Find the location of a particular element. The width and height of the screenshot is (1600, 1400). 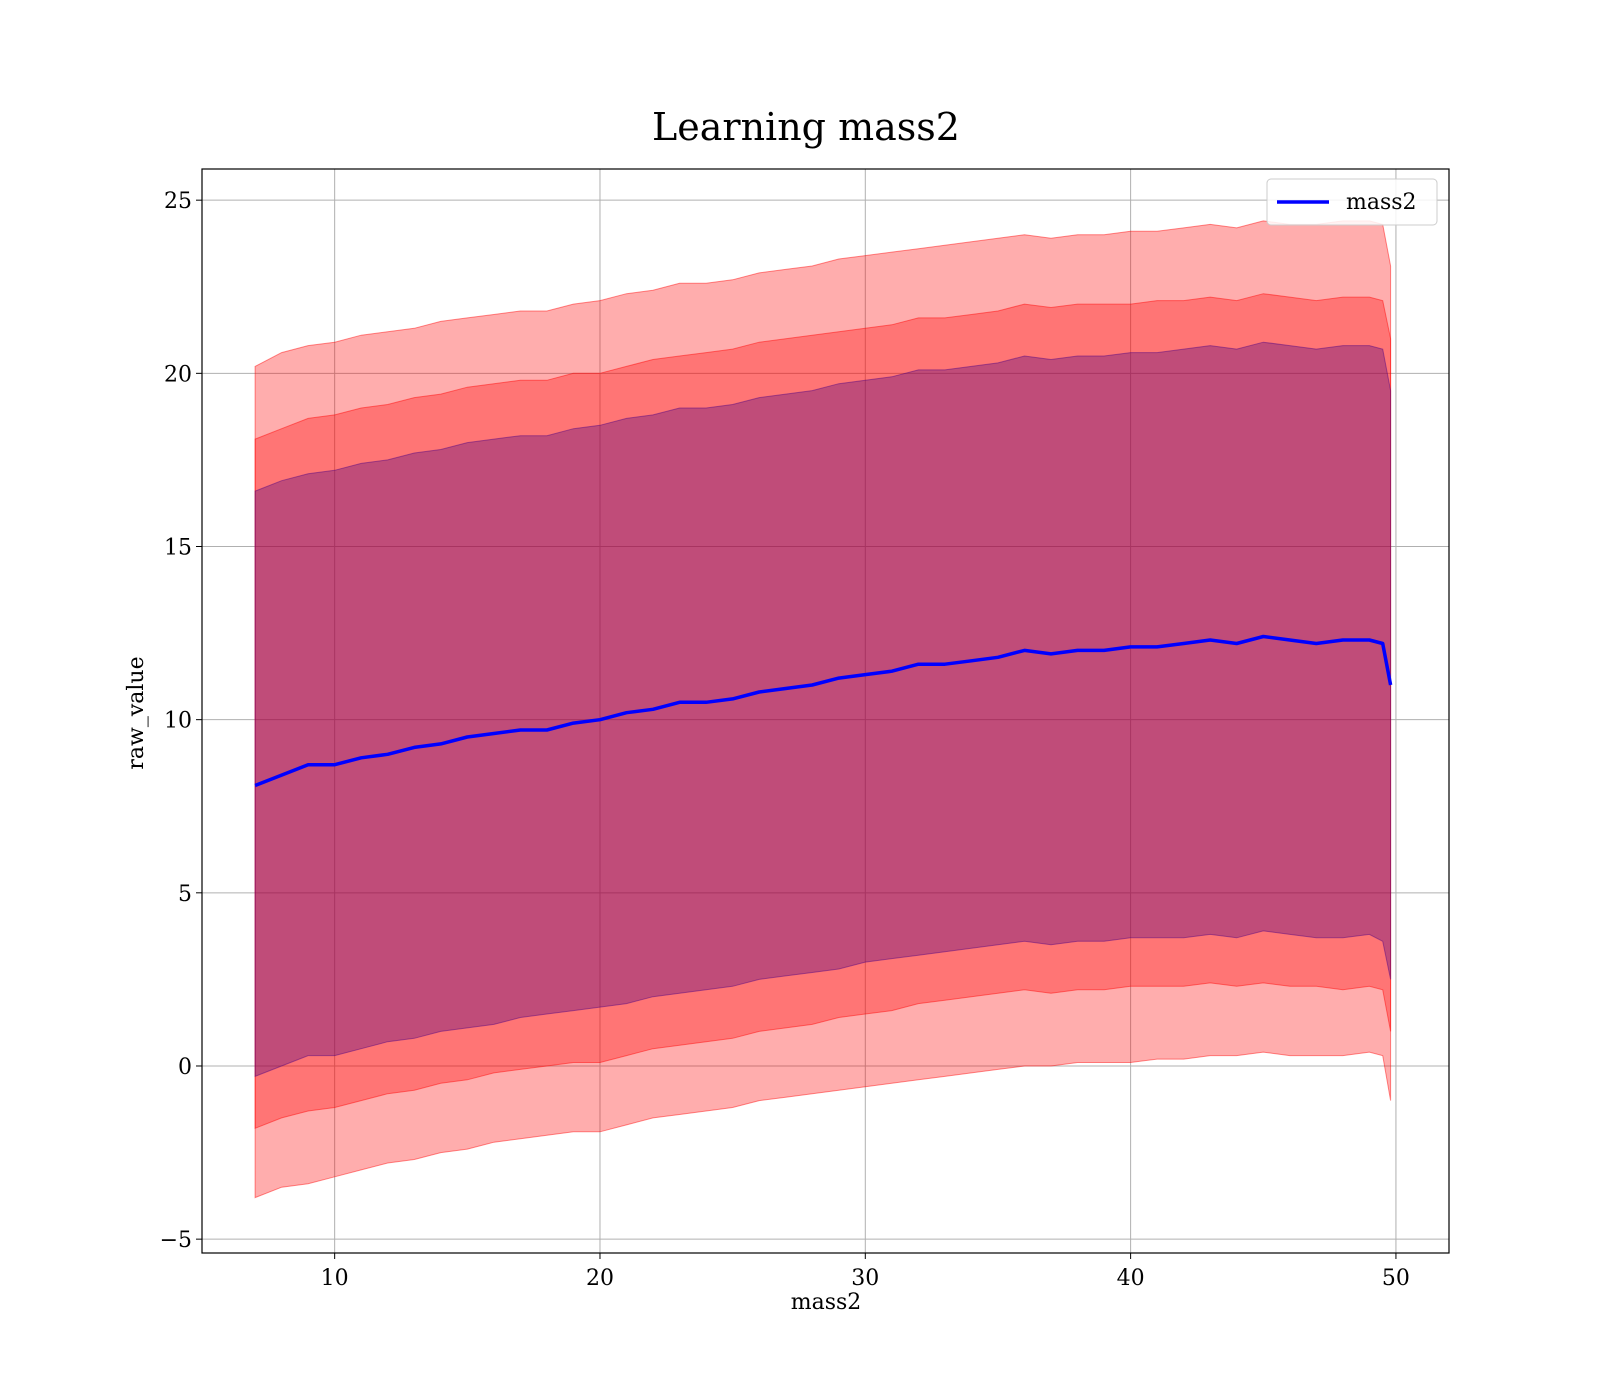

y-tick-label: 15 is located at coordinates (178, 547).